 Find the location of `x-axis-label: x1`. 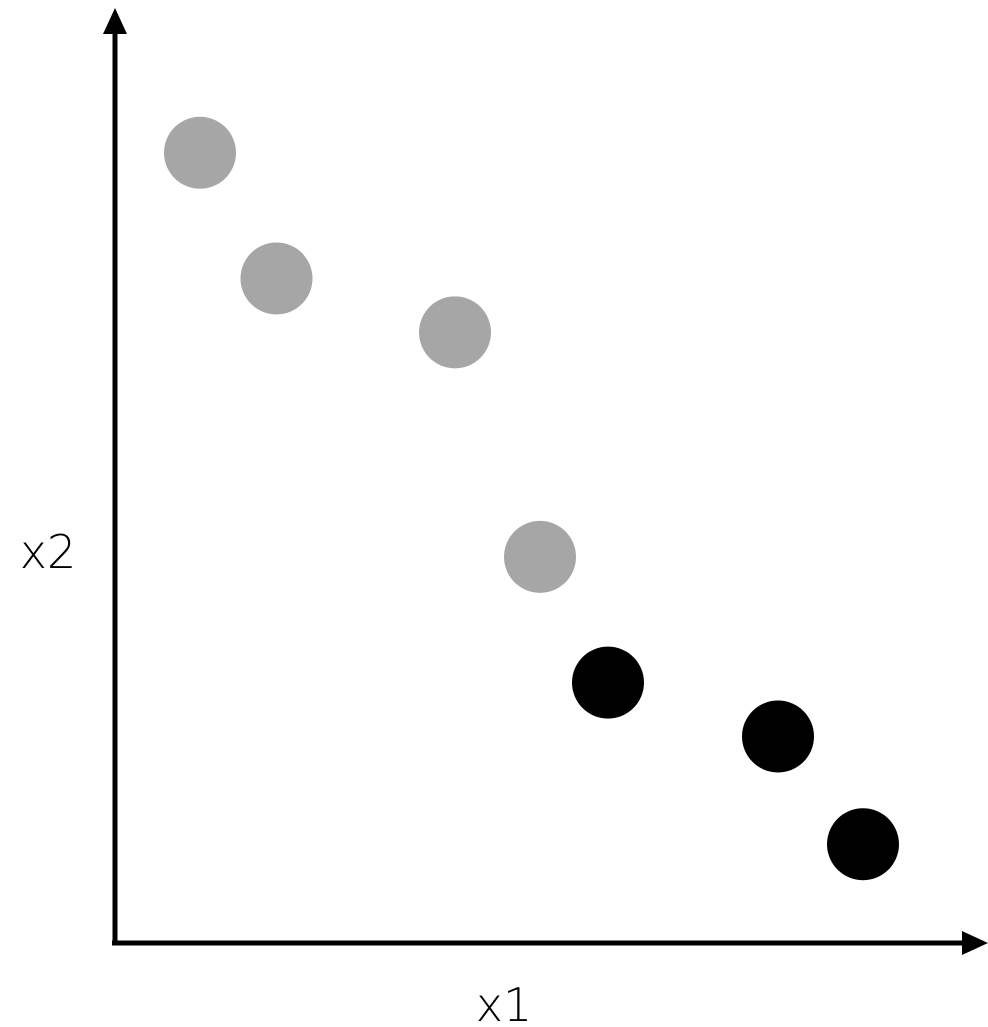

x-axis-label: x1 is located at coordinates (504, 1002).